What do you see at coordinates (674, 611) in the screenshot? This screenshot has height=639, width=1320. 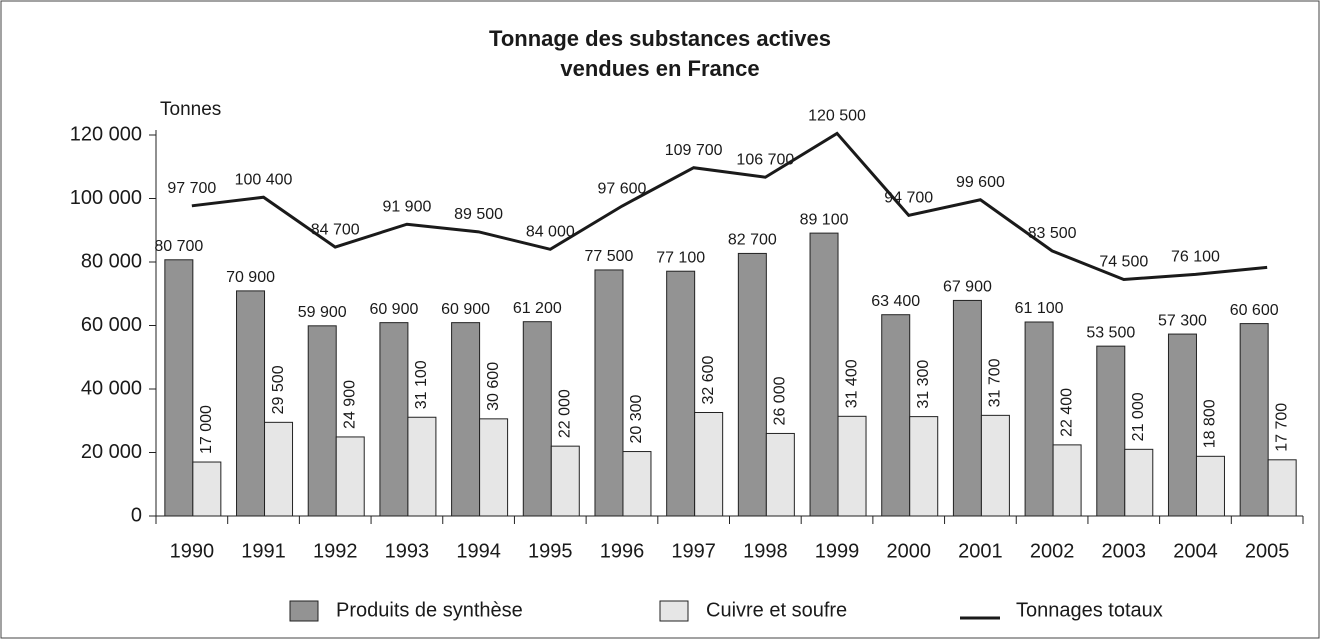 I see `legend-swatch` at bounding box center [674, 611].